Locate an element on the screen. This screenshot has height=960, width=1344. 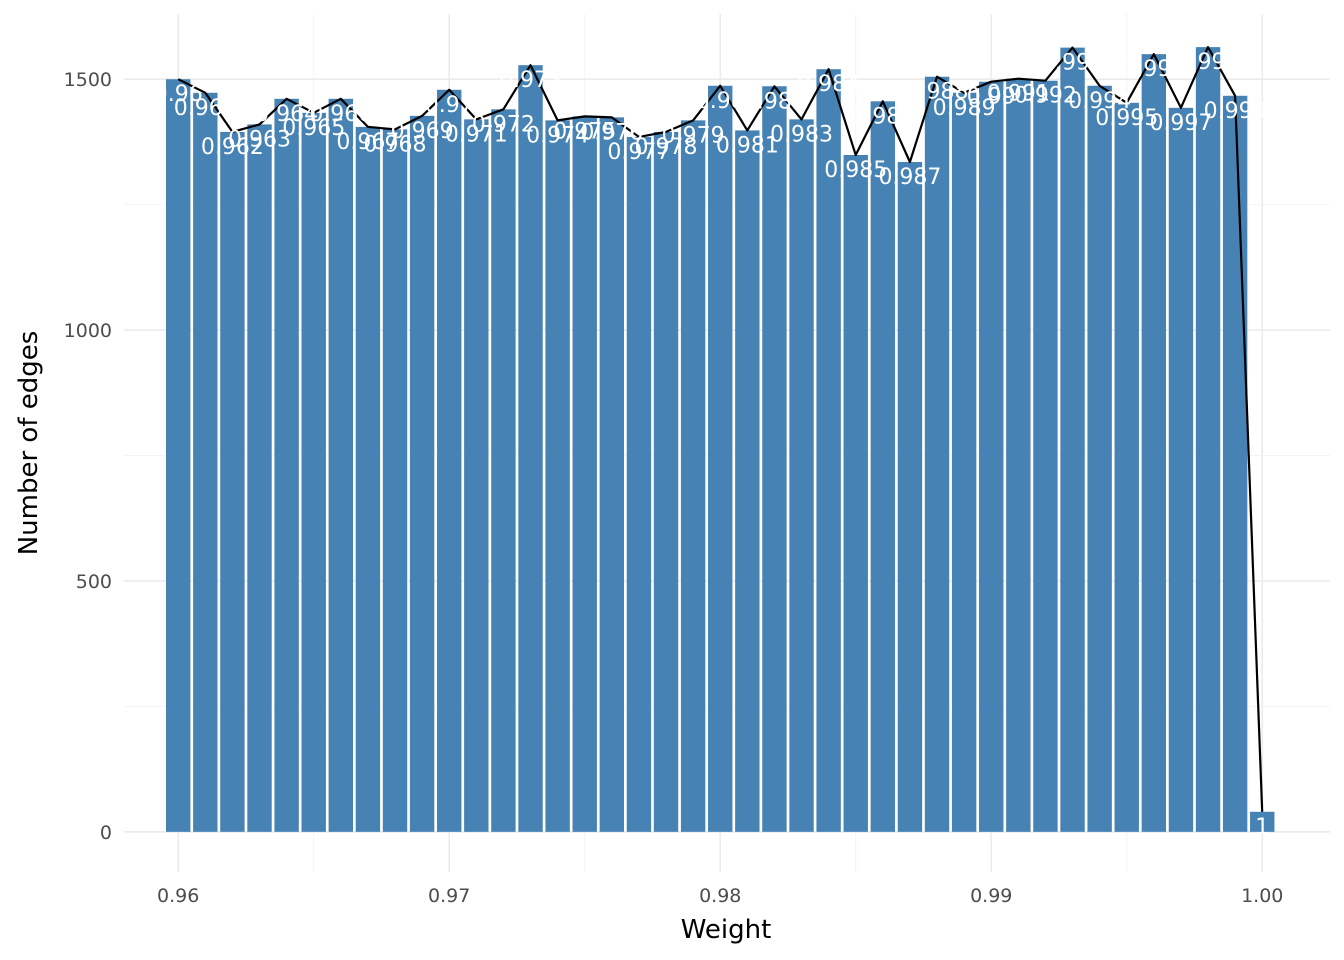
bar-label: 0.997 is located at coordinates (1180, 123).